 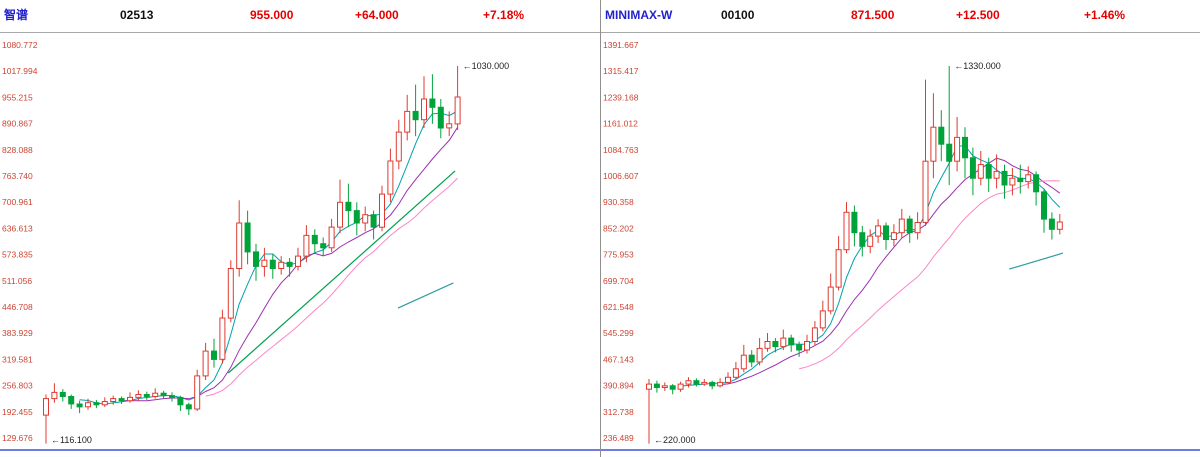 What do you see at coordinates (17, 97) in the screenshot?
I see `svg-text: 955.215` at bounding box center [17, 97].